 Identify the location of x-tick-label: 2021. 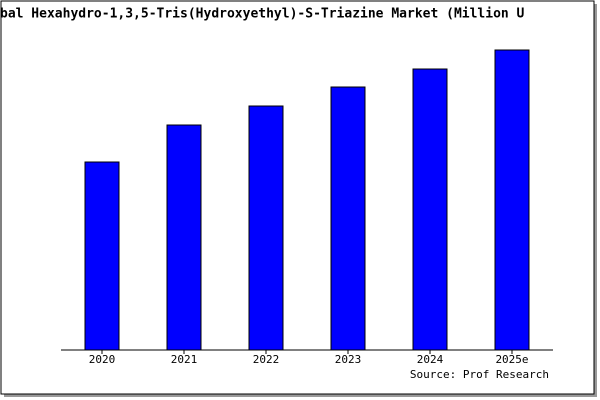
(184, 359).